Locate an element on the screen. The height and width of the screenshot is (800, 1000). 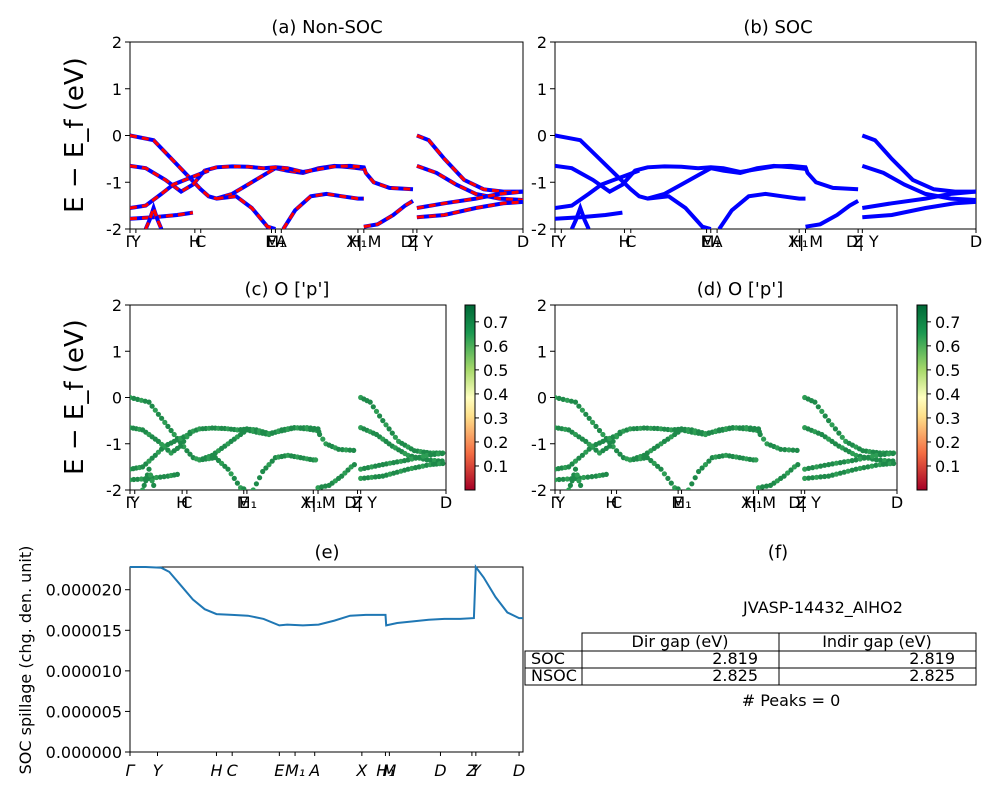
x-tick-label: Y is located at coordinates (560, 241).